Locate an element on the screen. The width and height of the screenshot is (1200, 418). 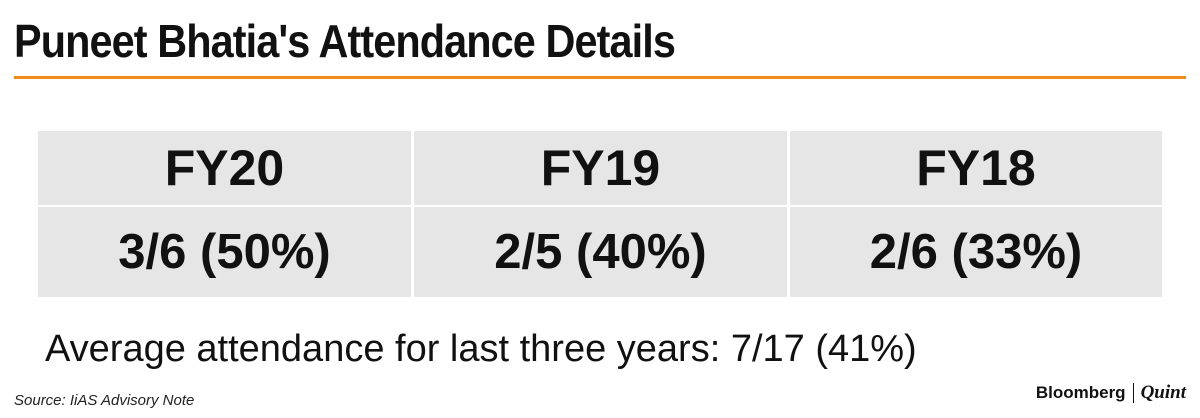
brand-divider is located at coordinates (1133, 393).